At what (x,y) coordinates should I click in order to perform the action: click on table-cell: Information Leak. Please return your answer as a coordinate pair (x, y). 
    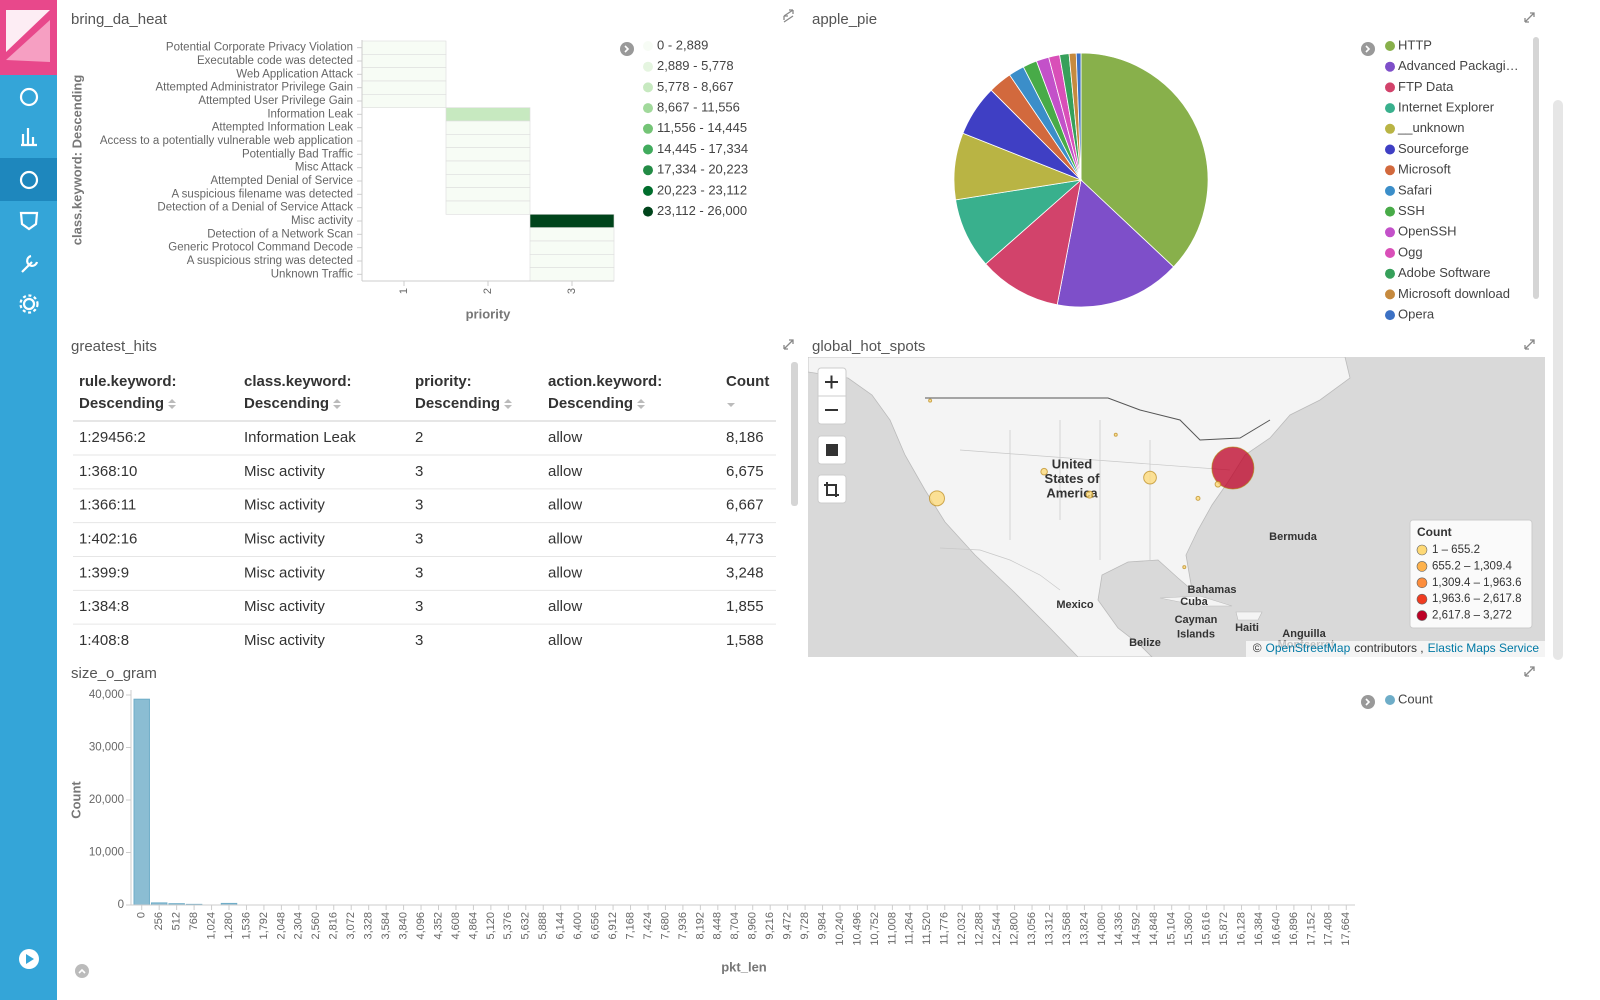
    Looking at the image, I should click on (300, 437).